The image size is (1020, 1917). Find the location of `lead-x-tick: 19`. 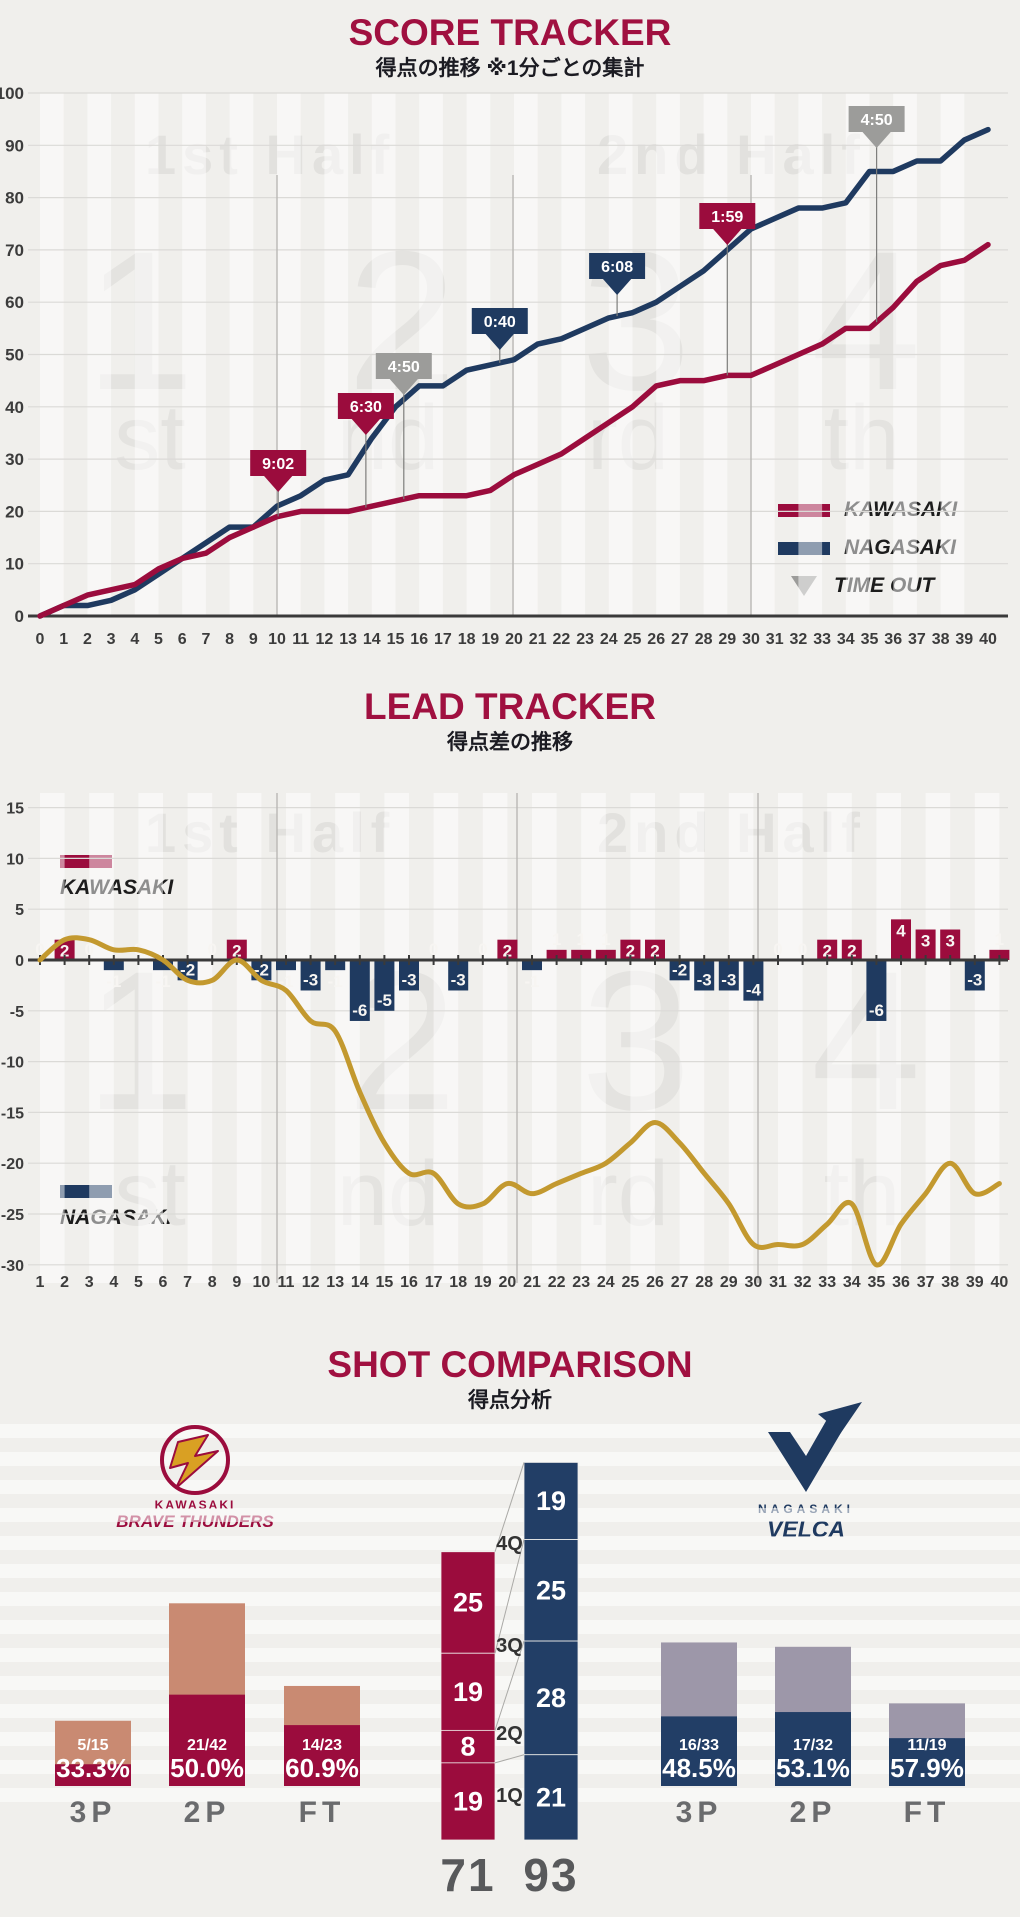

lead-x-tick: 19 is located at coordinates (483, 1282).